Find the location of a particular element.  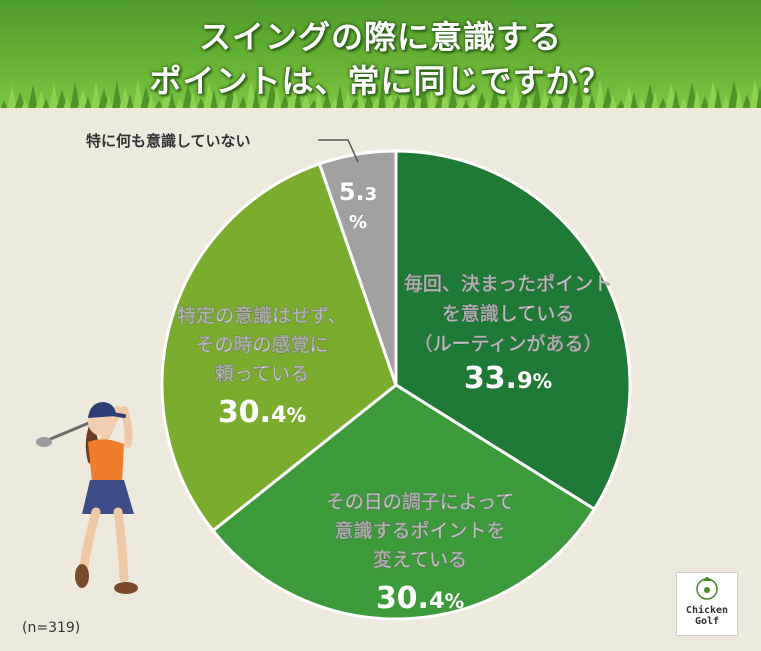

callout-line is located at coordinates (338, 151).